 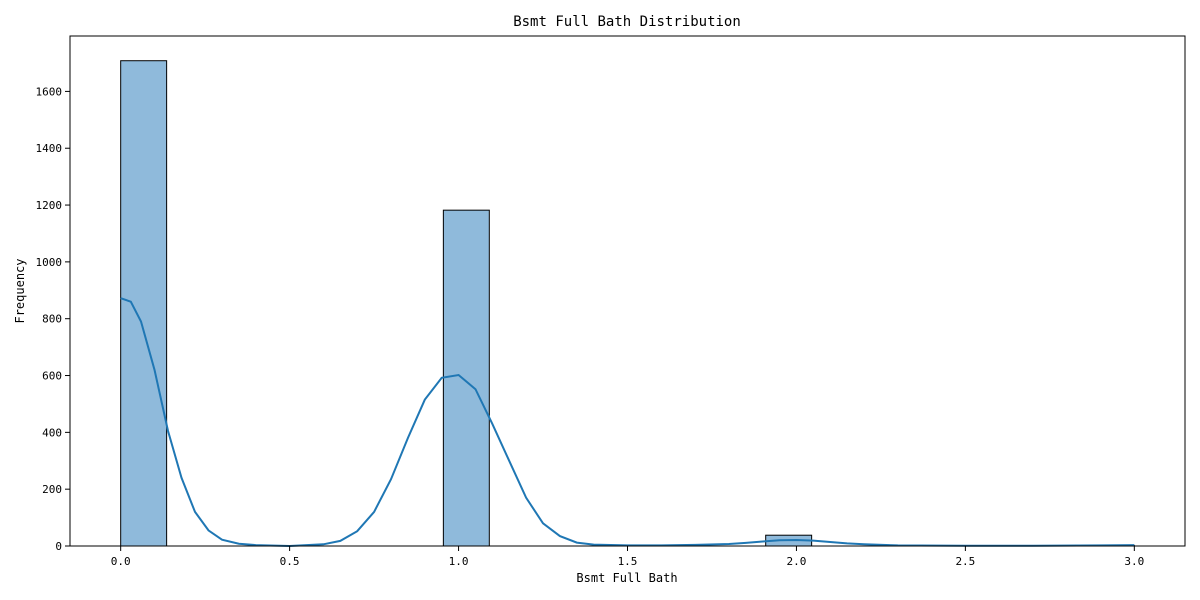 What do you see at coordinates (627, 22) in the screenshot?
I see `chart-title: Bsmt Full Bath Distribution` at bounding box center [627, 22].